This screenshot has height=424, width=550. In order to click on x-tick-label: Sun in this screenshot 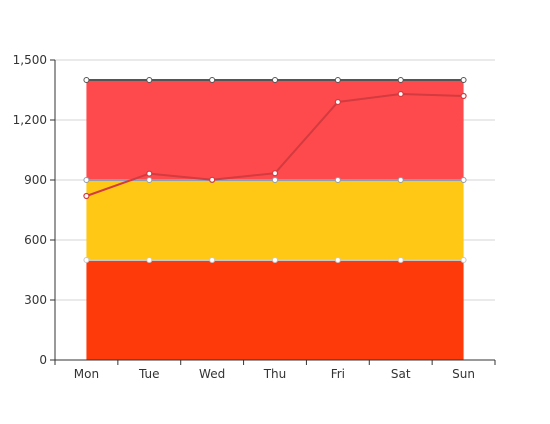, I will do `click(463, 374)`.